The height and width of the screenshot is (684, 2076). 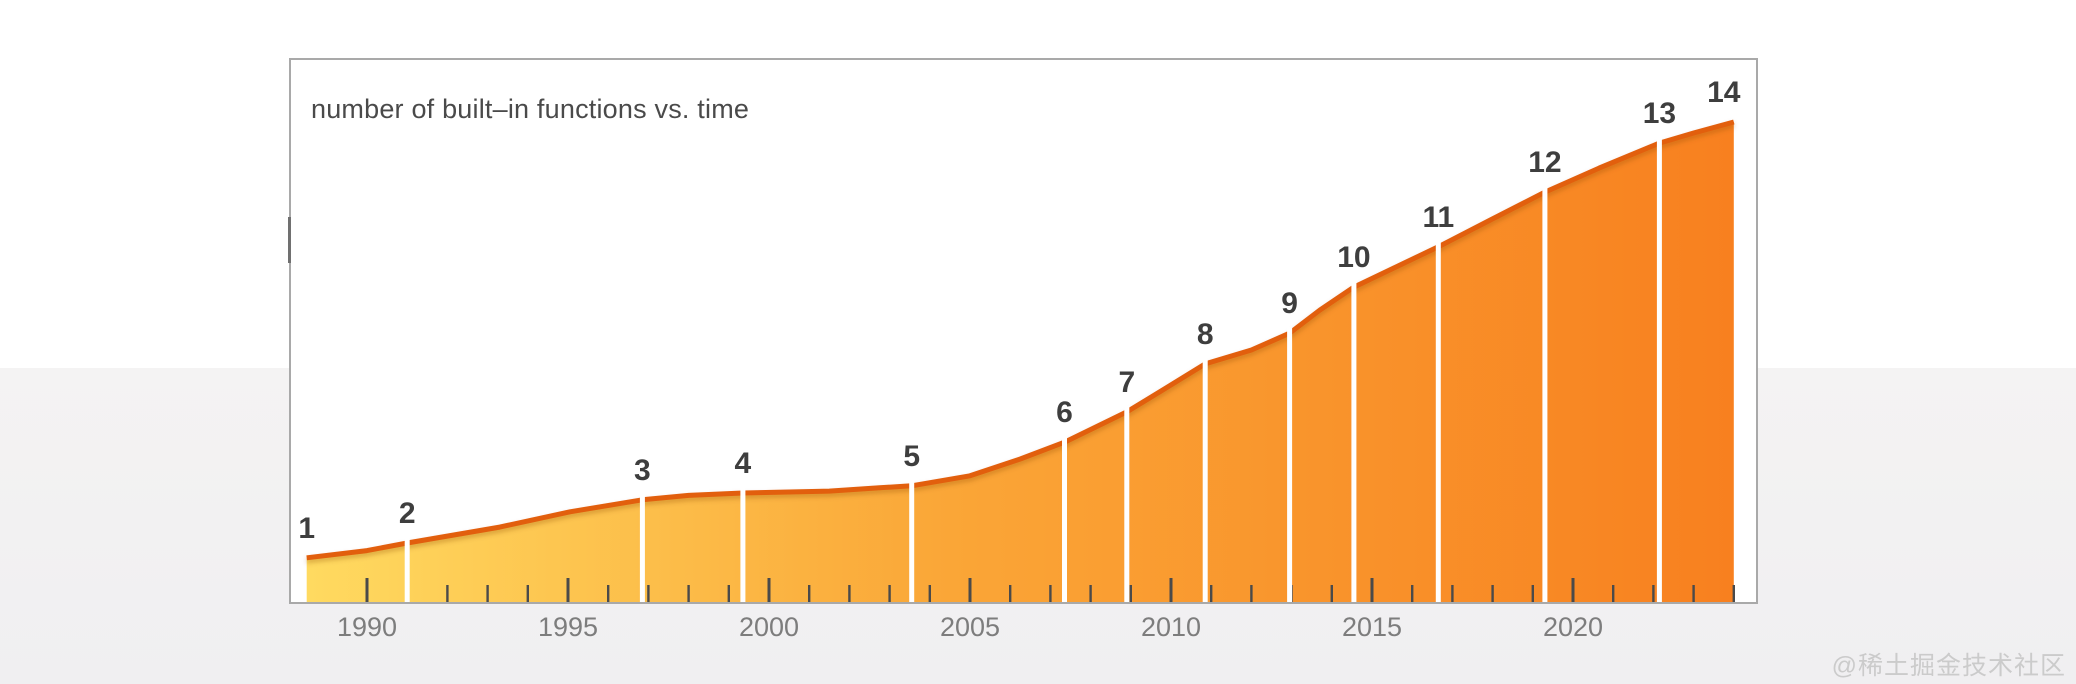 I want to click on version-label: 8, so click(x=1205, y=334).